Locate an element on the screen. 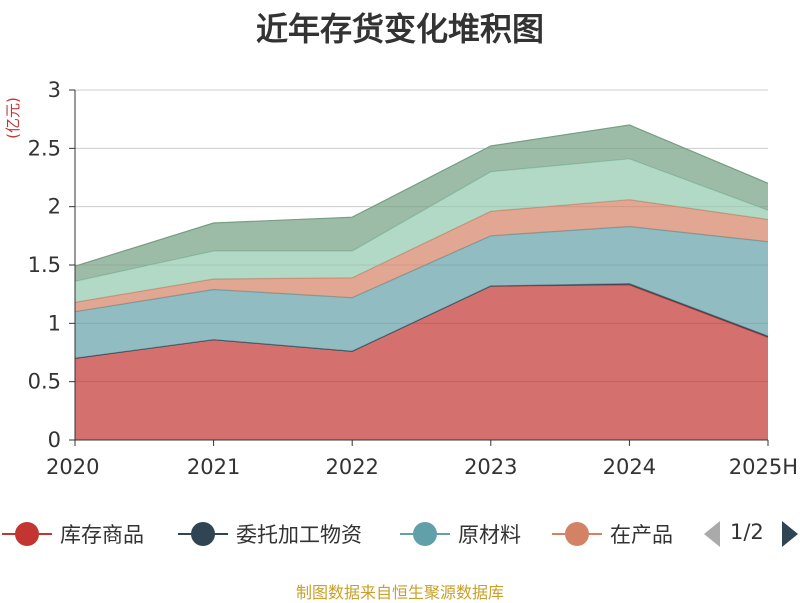 This screenshot has height=603, width=800. x-tick-label: 2024 is located at coordinates (629, 467).